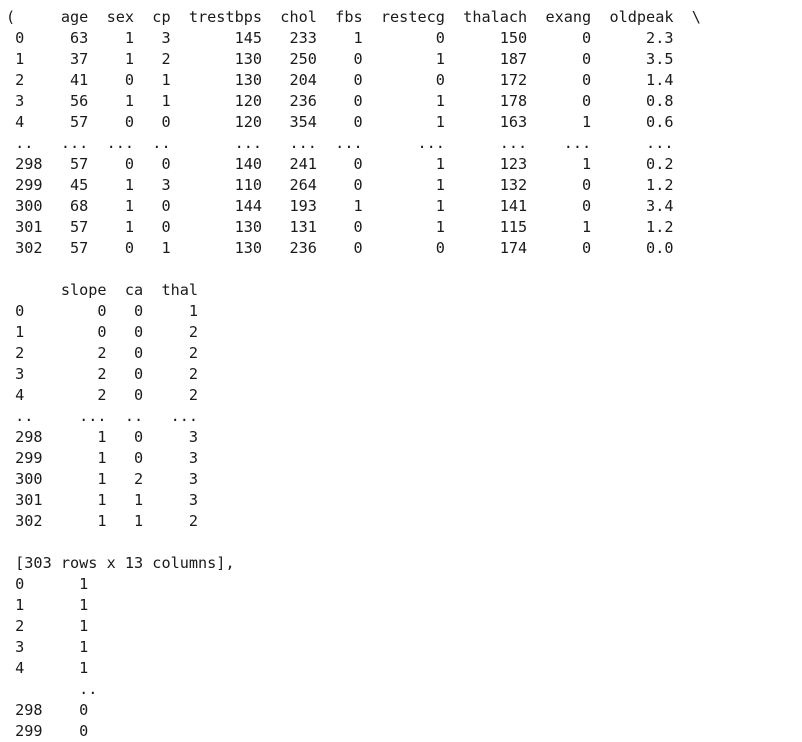 This screenshot has width=802, height=742. Describe the element at coordinates (47, 626) in the screenshot. I see `output-line: 2 1` at that location.